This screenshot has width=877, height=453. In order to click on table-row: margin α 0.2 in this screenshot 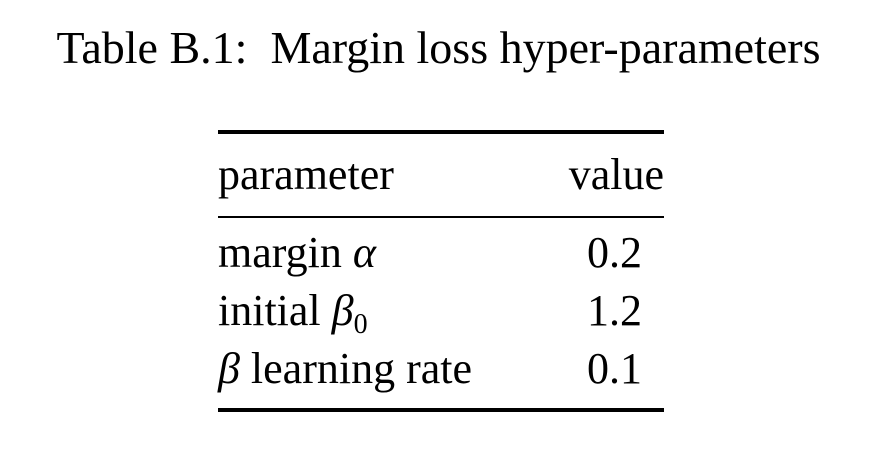, I will do `click(441, 253)`.